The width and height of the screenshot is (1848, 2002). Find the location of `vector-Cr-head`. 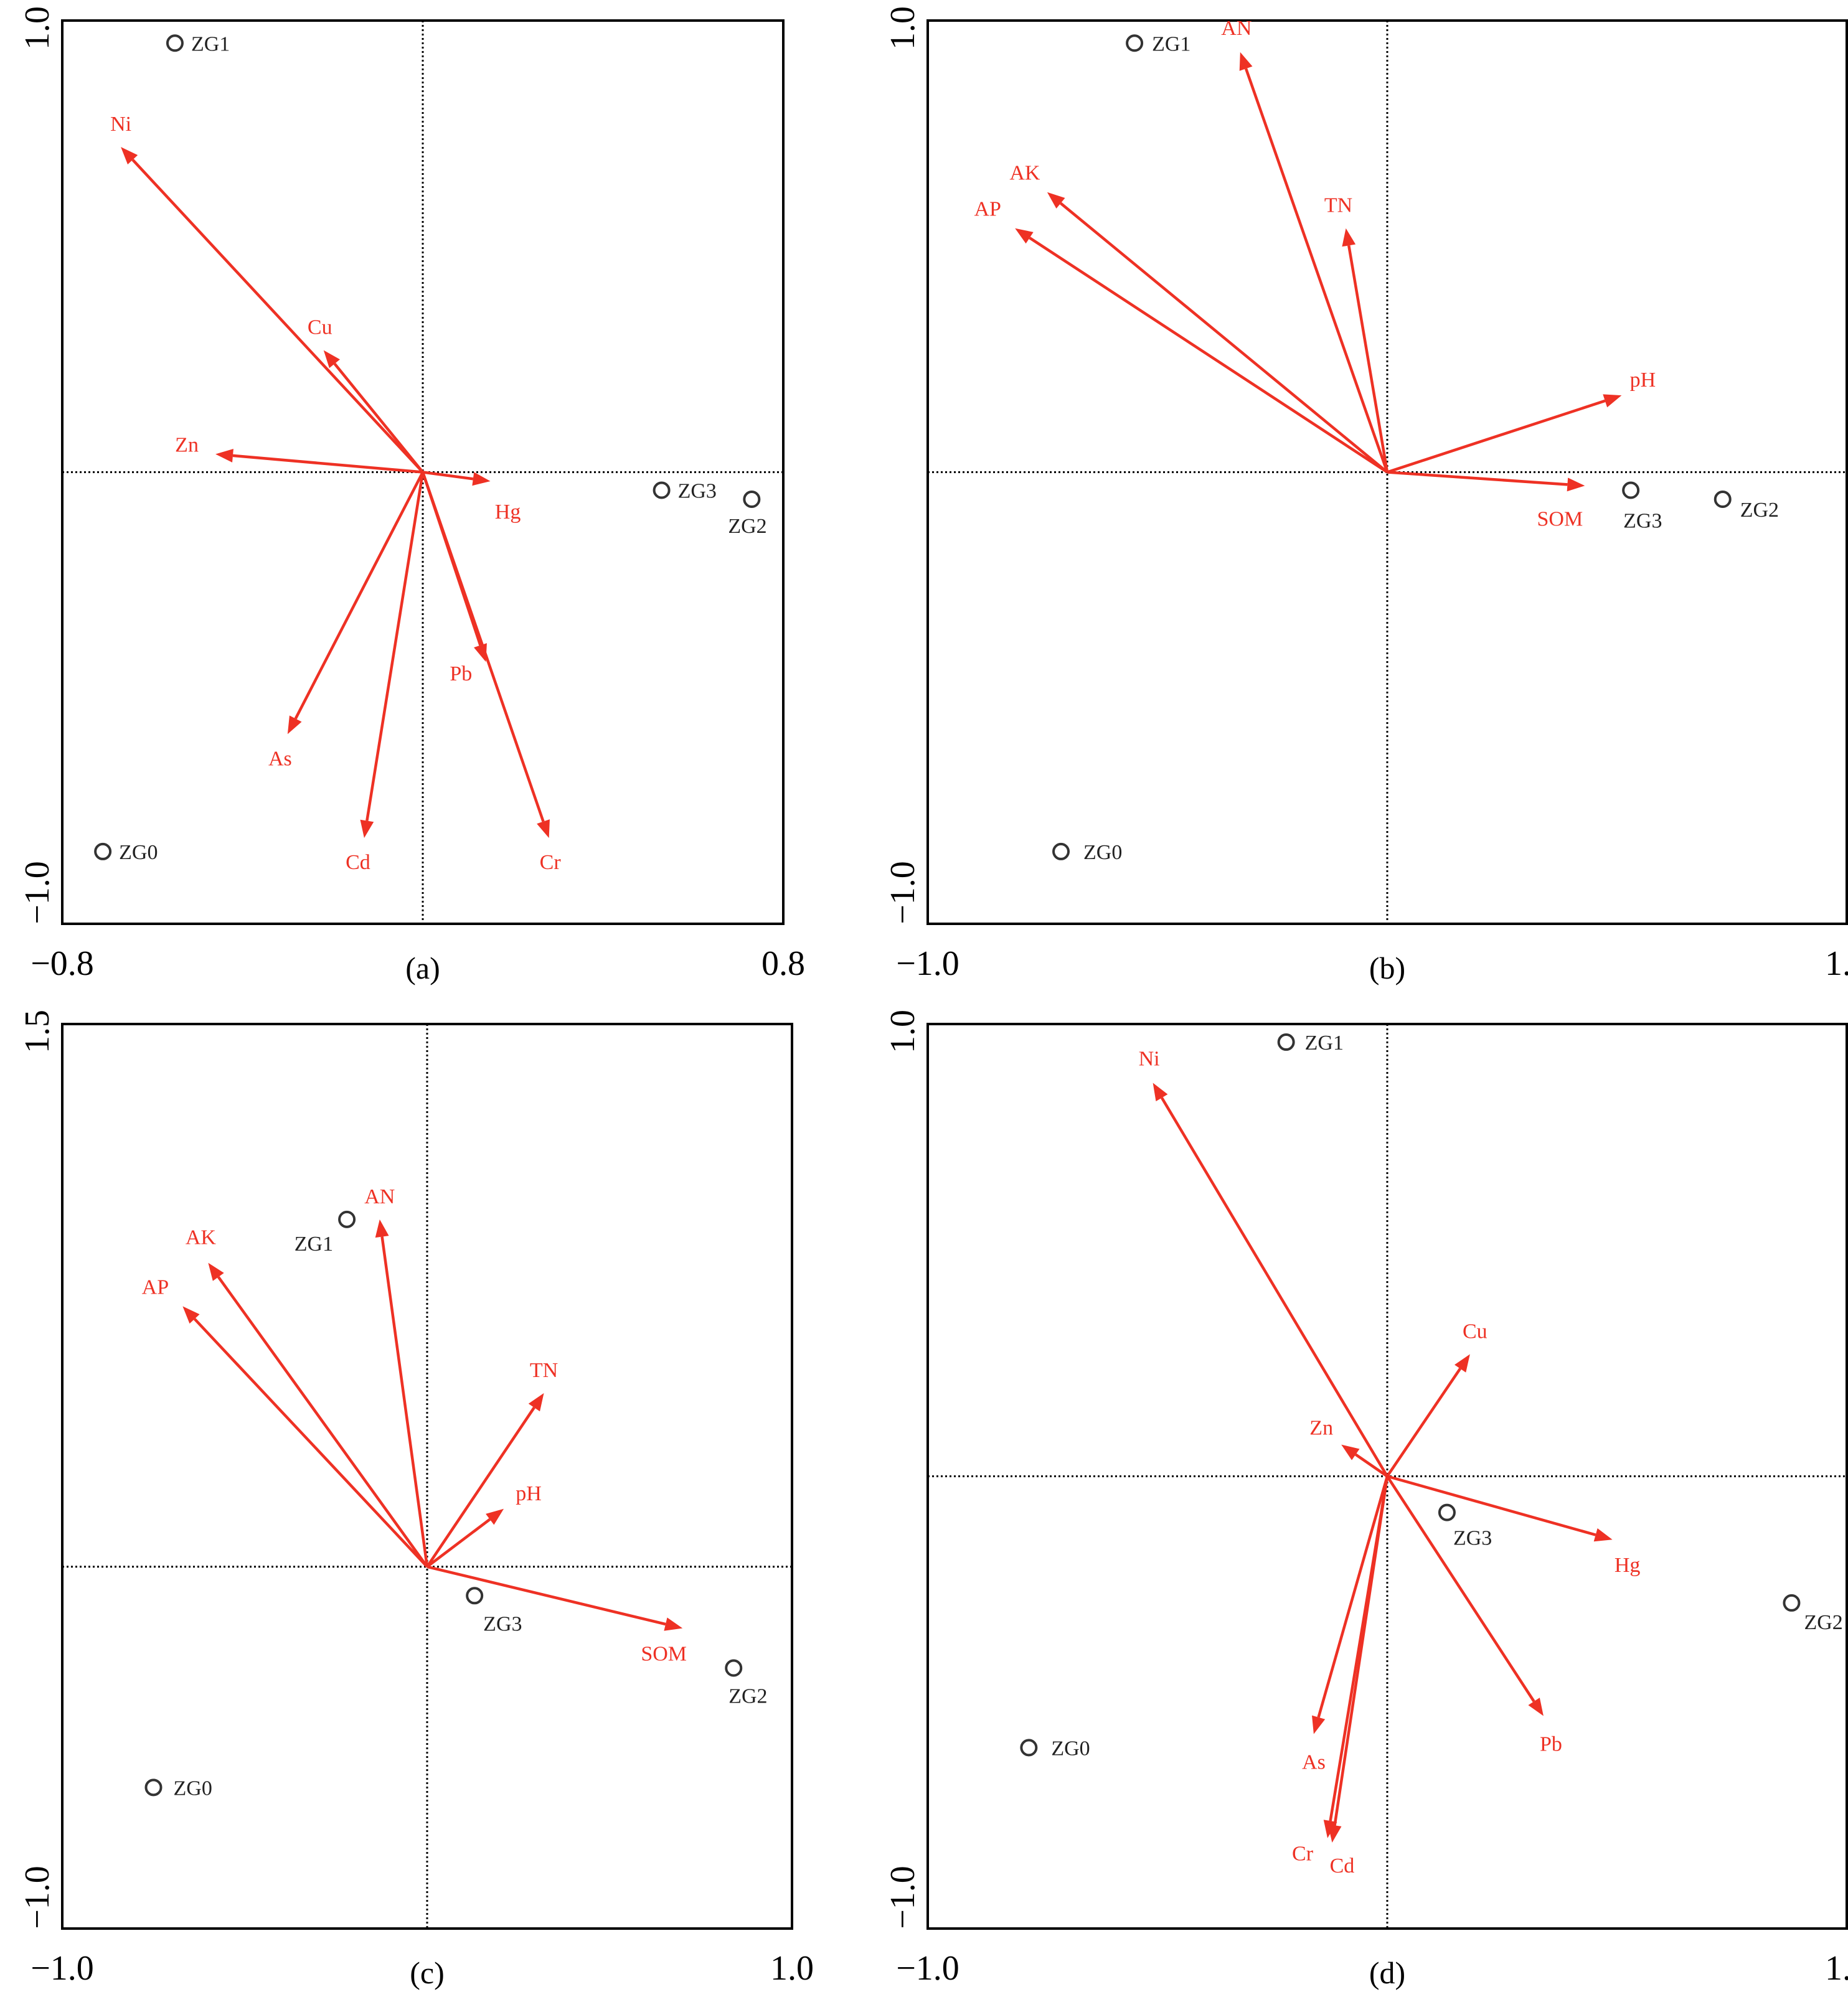

vector-Cr-head is located at coordinates (543, 829).